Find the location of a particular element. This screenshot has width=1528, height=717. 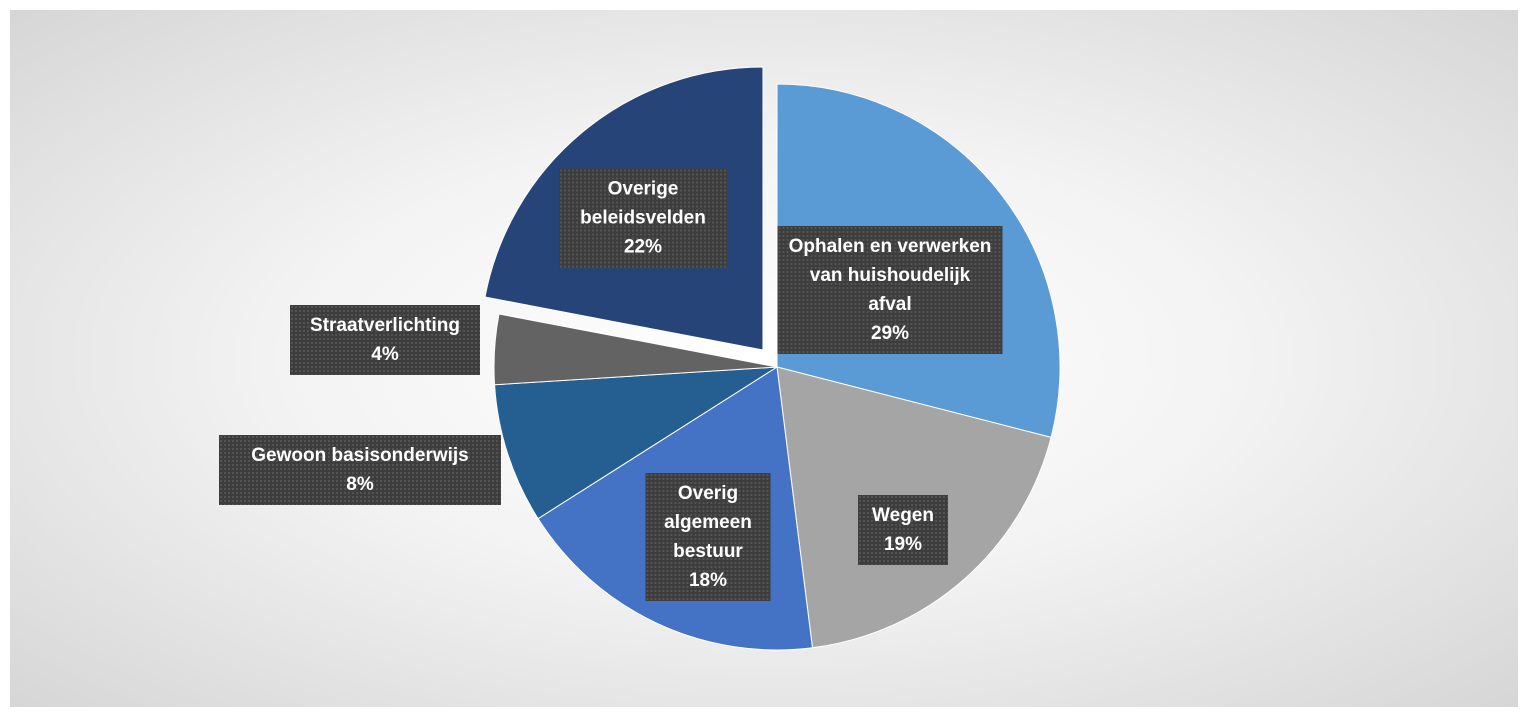

value-label: 19% is located at coordinates (903, 544).